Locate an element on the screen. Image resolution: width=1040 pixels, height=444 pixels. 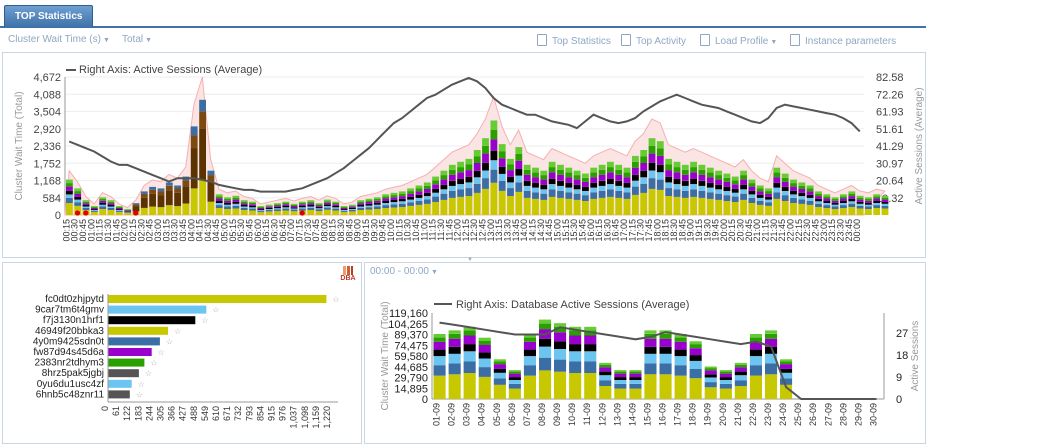
scope-label: Total is located at coordinates (133, 39).